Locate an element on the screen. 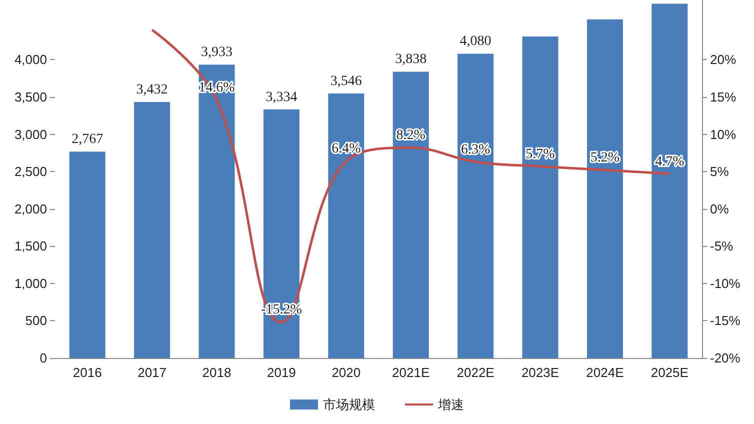 This screenshot has width=754, height=424. x-tick-label: 2021E is located at coordinates (411, 372).